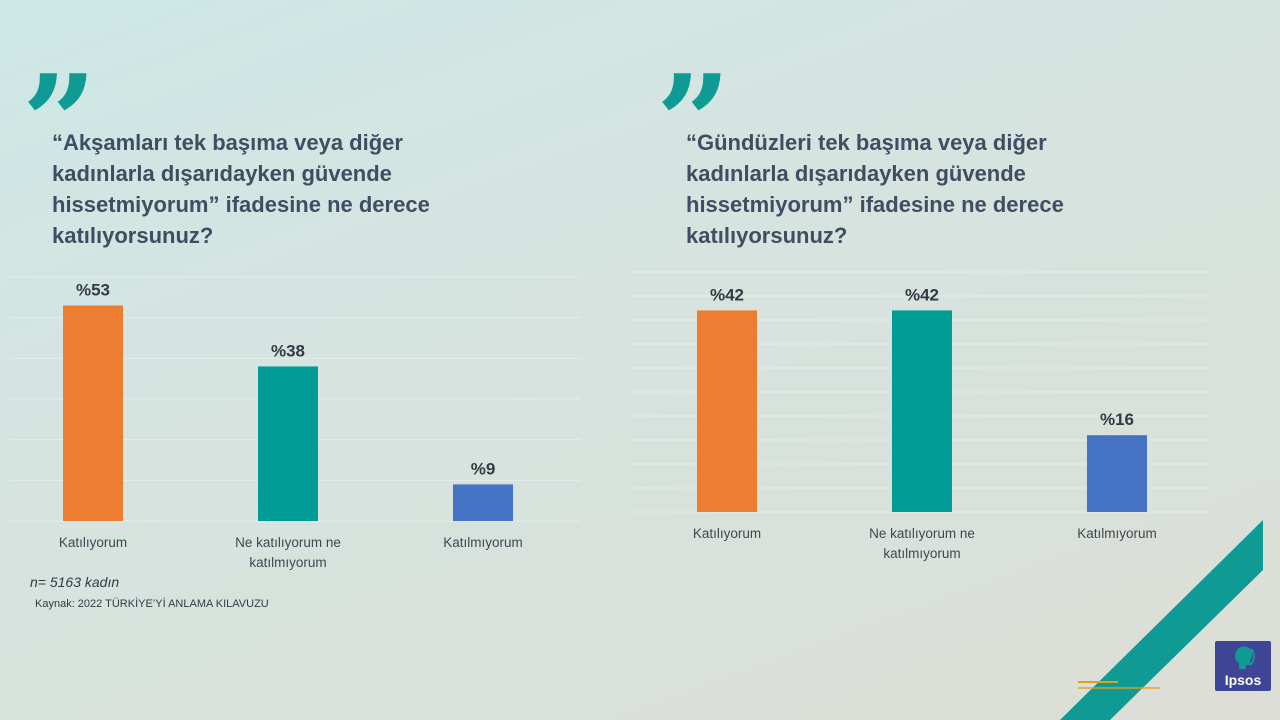 The height and width of the screenshot is (720, 1280). Describe the element at coordinates (483, 468) in the screenshot. I see `data-label: %9` at that location.